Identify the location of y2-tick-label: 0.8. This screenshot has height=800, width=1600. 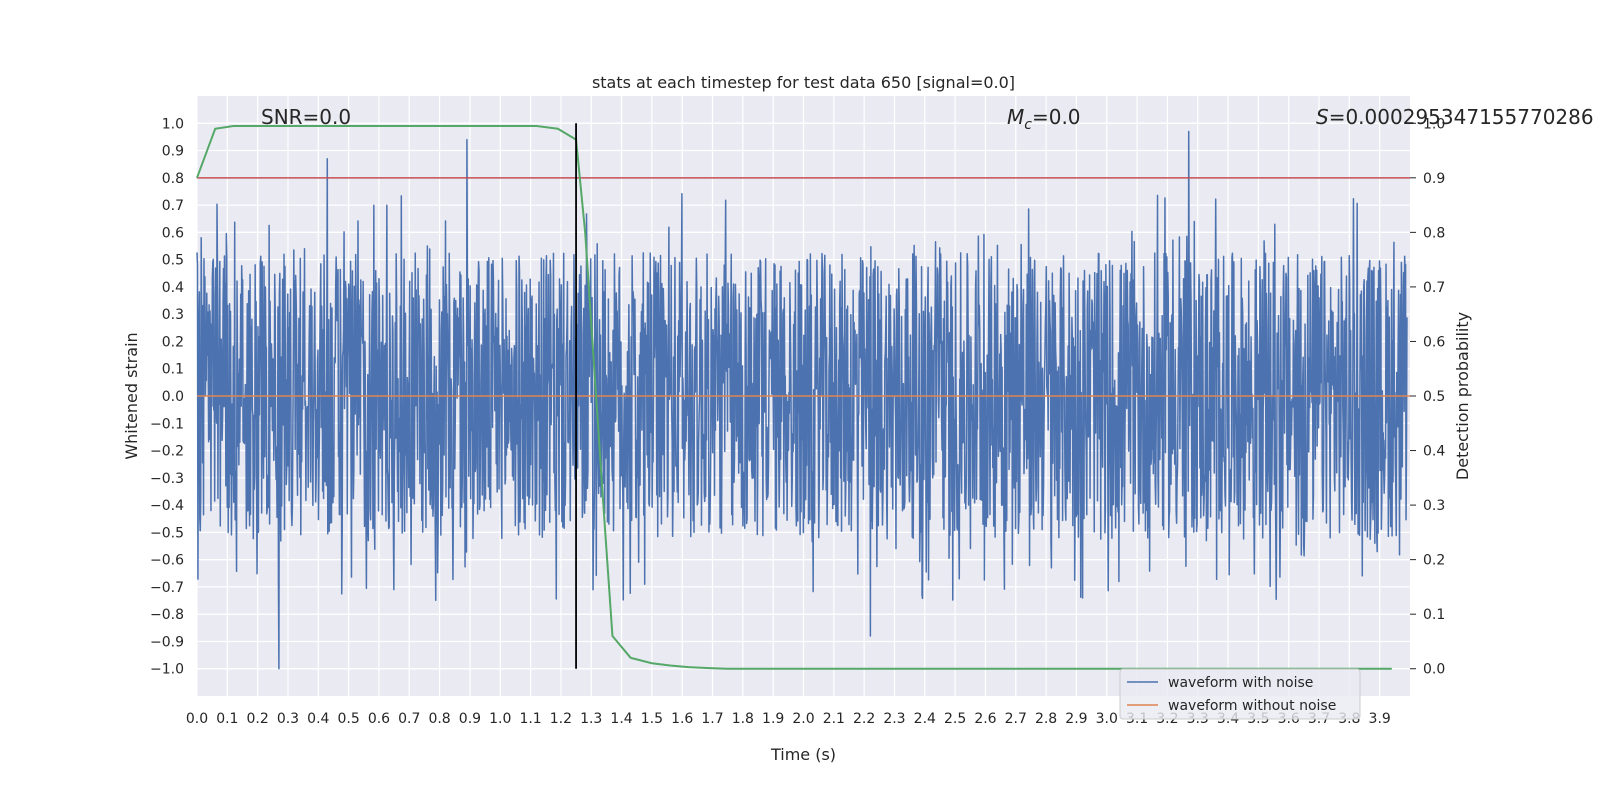
(1434, 233).